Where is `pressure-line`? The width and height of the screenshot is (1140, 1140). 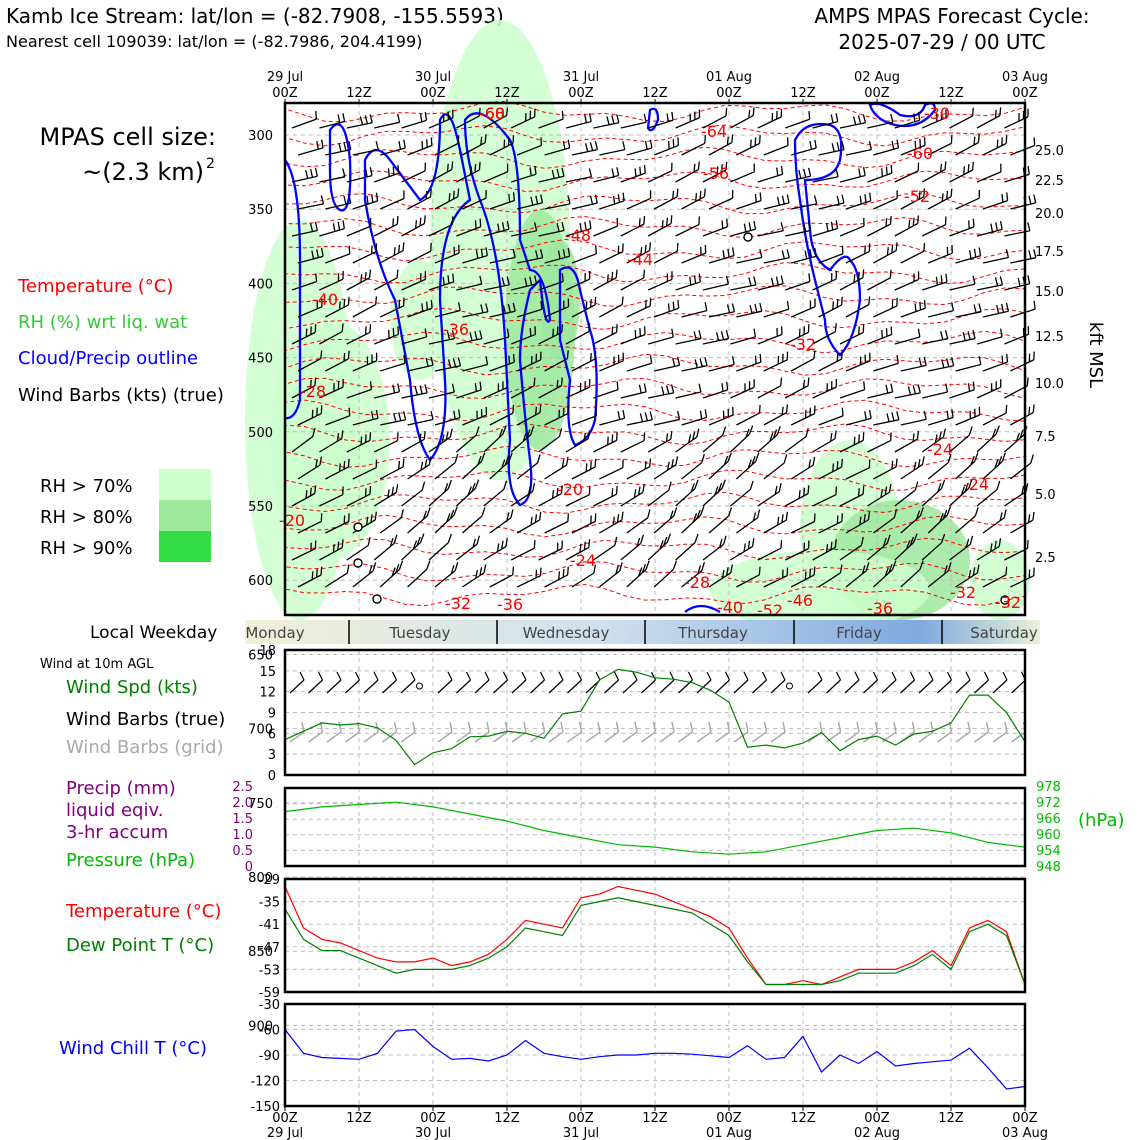
pressure-line is located at coordinates (655, 828).